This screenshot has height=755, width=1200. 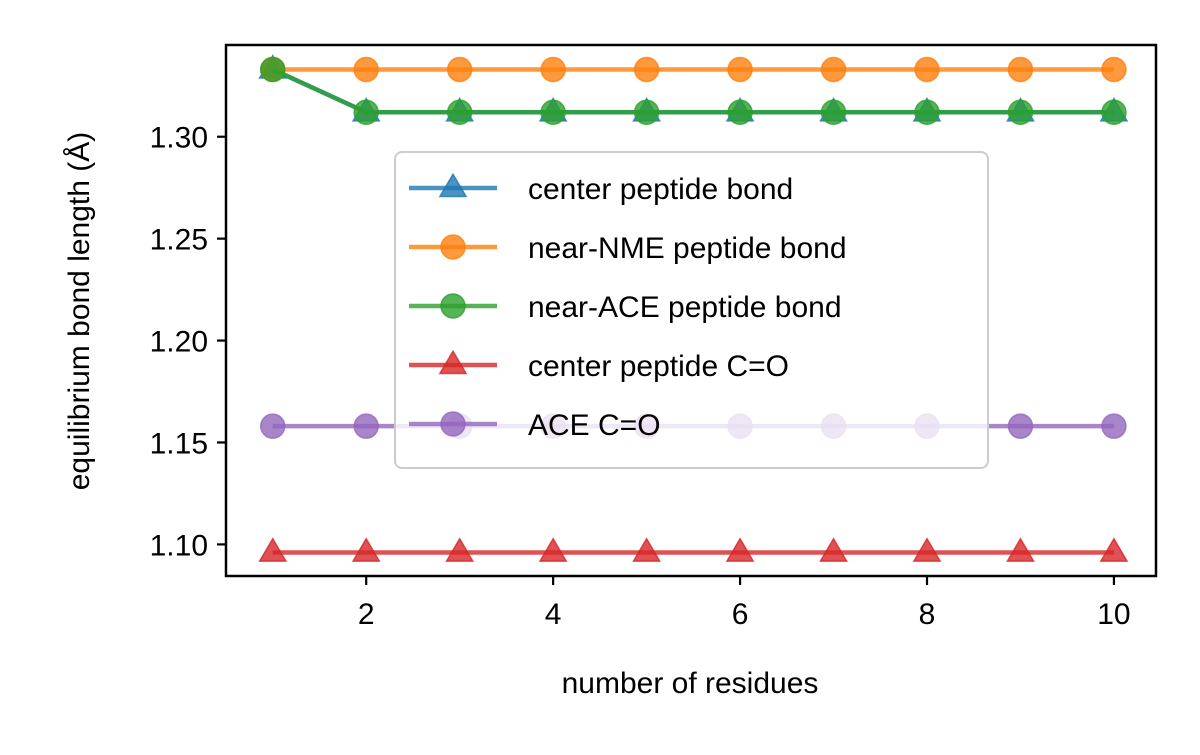 I want to click on y-tick-label: 1.15, so click(x=179, y=443).